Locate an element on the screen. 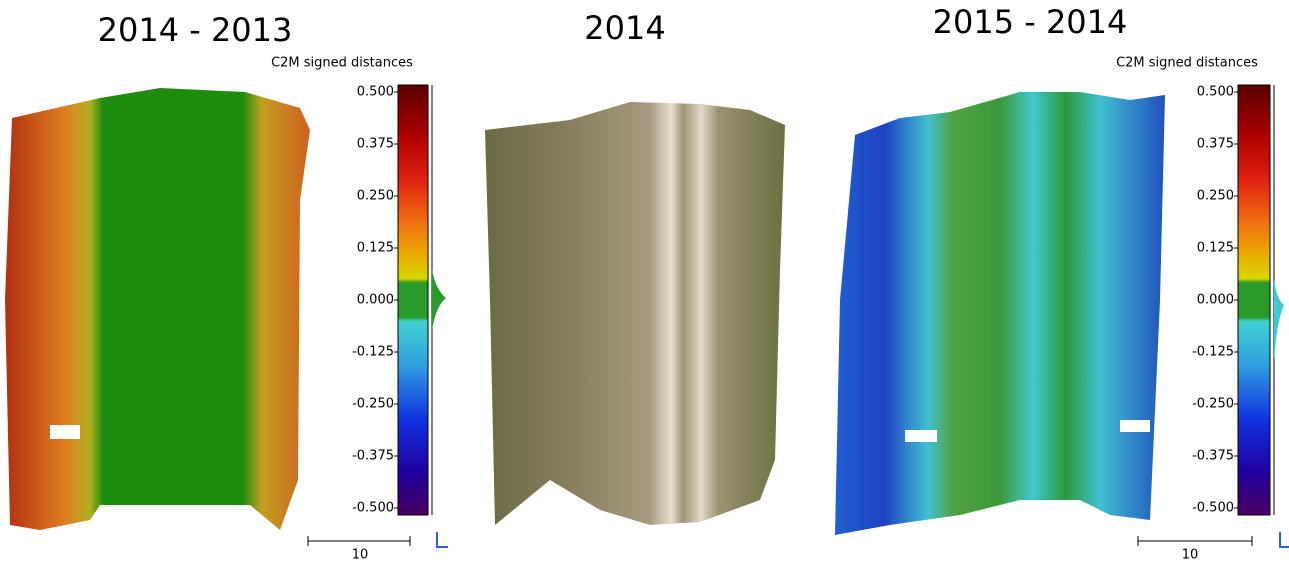 The height and width of the screenshot is (567, 1289). panel-title: 2014 is located at coordinates (624, 28).